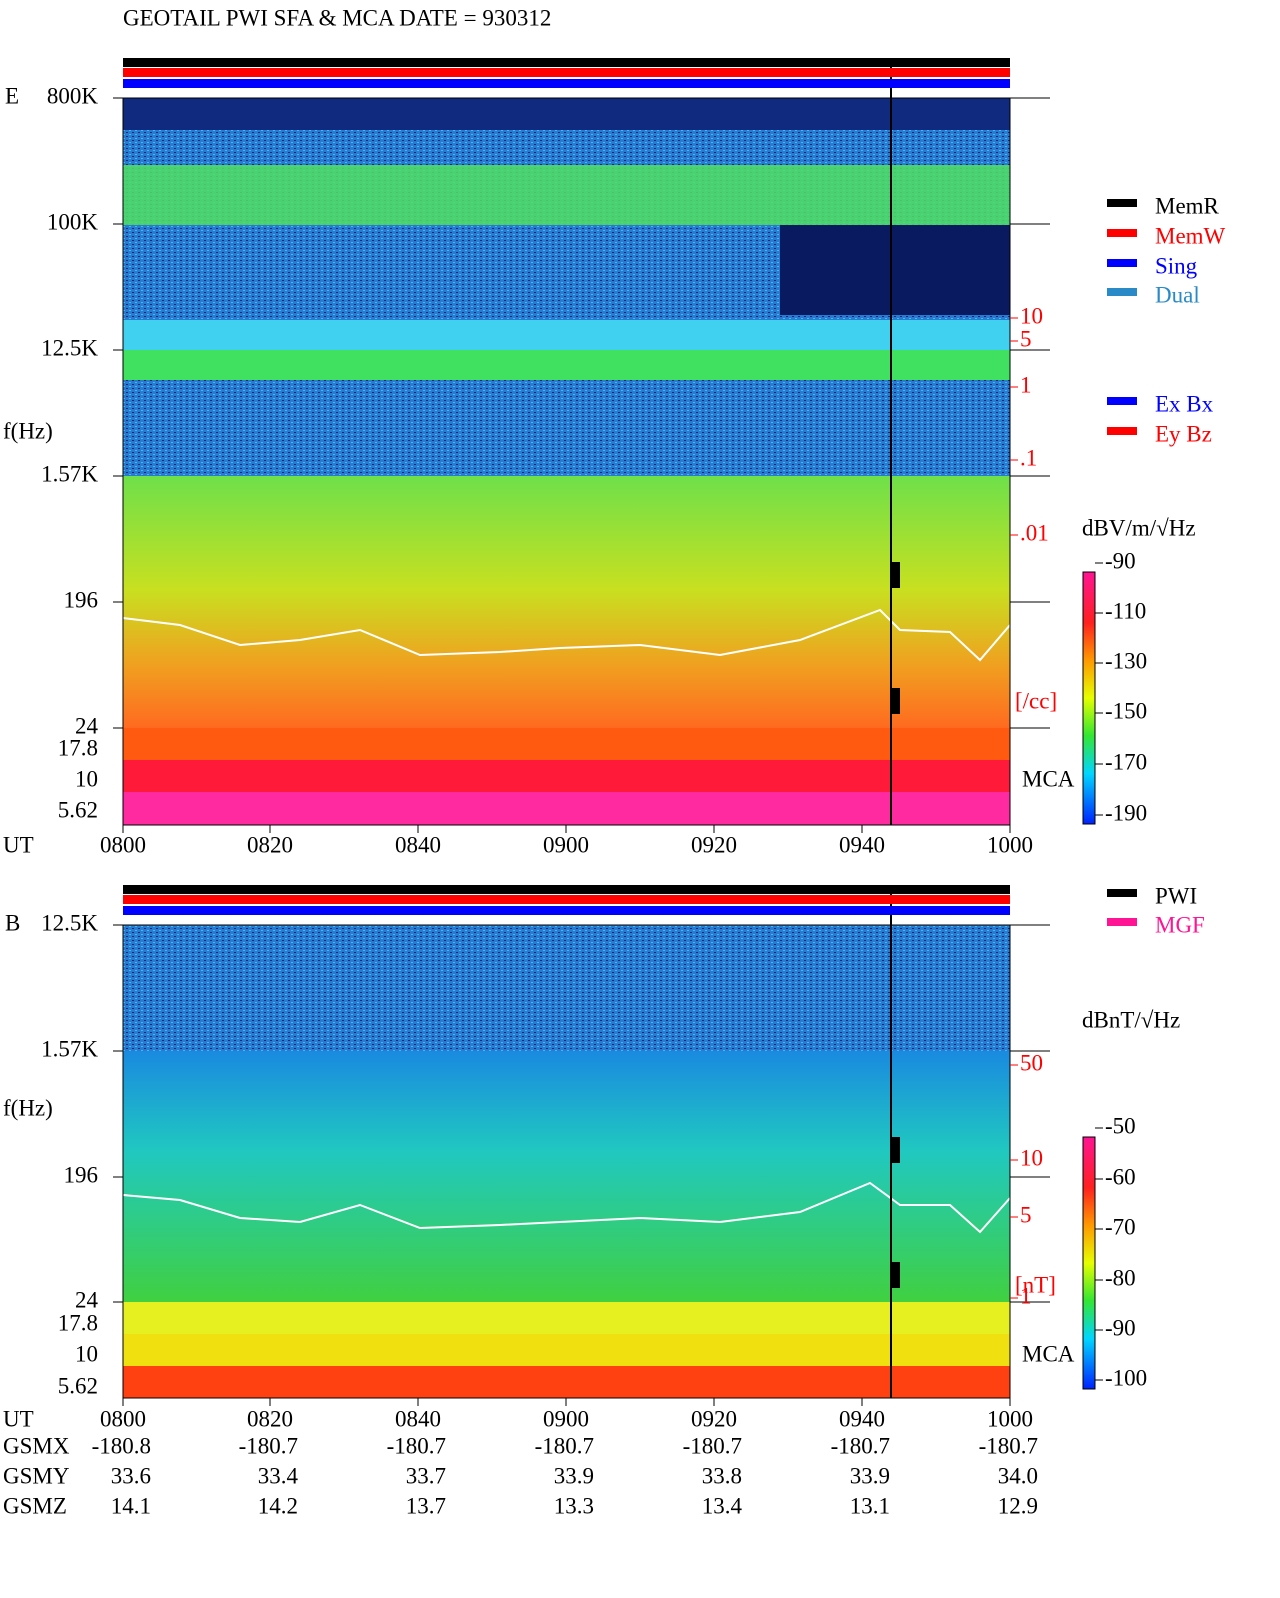 This screenshot has height=1598, width=1280. What do you see at coordinates (1026, 384) in the screenshot?
I see `right-tick-label: 1` at bounding box center [1026, 384].